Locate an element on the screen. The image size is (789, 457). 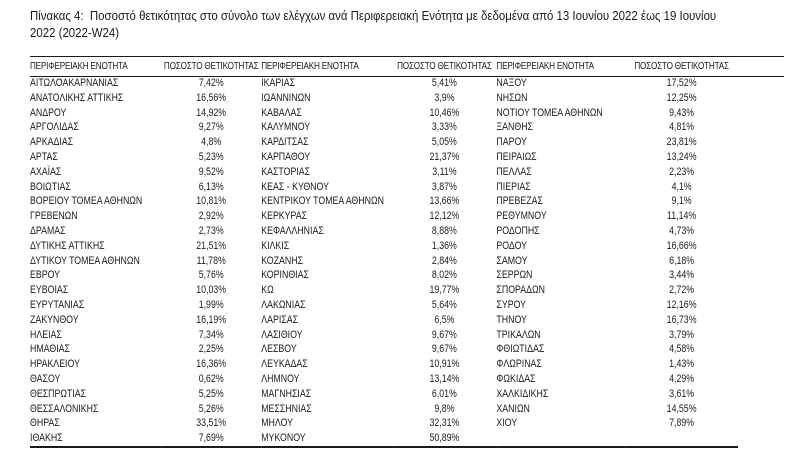
rate-cell: 0,62% is located at coordinates (211, 378).